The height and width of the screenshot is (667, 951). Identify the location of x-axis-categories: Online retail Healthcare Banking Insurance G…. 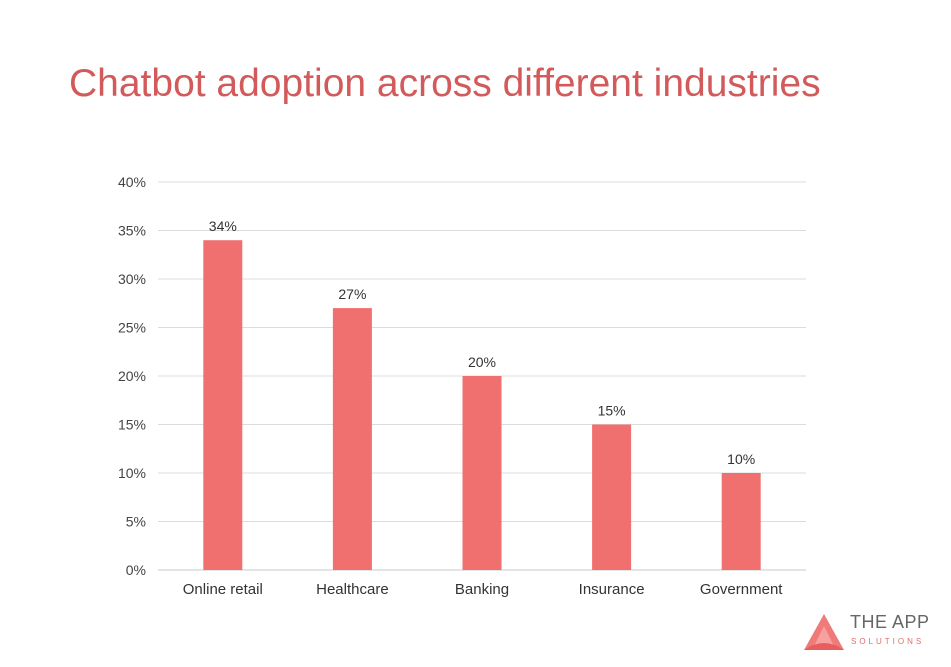
(483, 589).